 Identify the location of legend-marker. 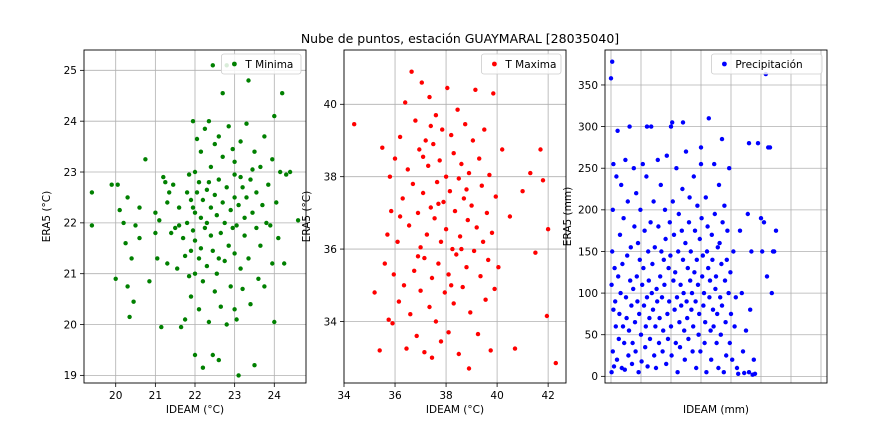
(494, 64).